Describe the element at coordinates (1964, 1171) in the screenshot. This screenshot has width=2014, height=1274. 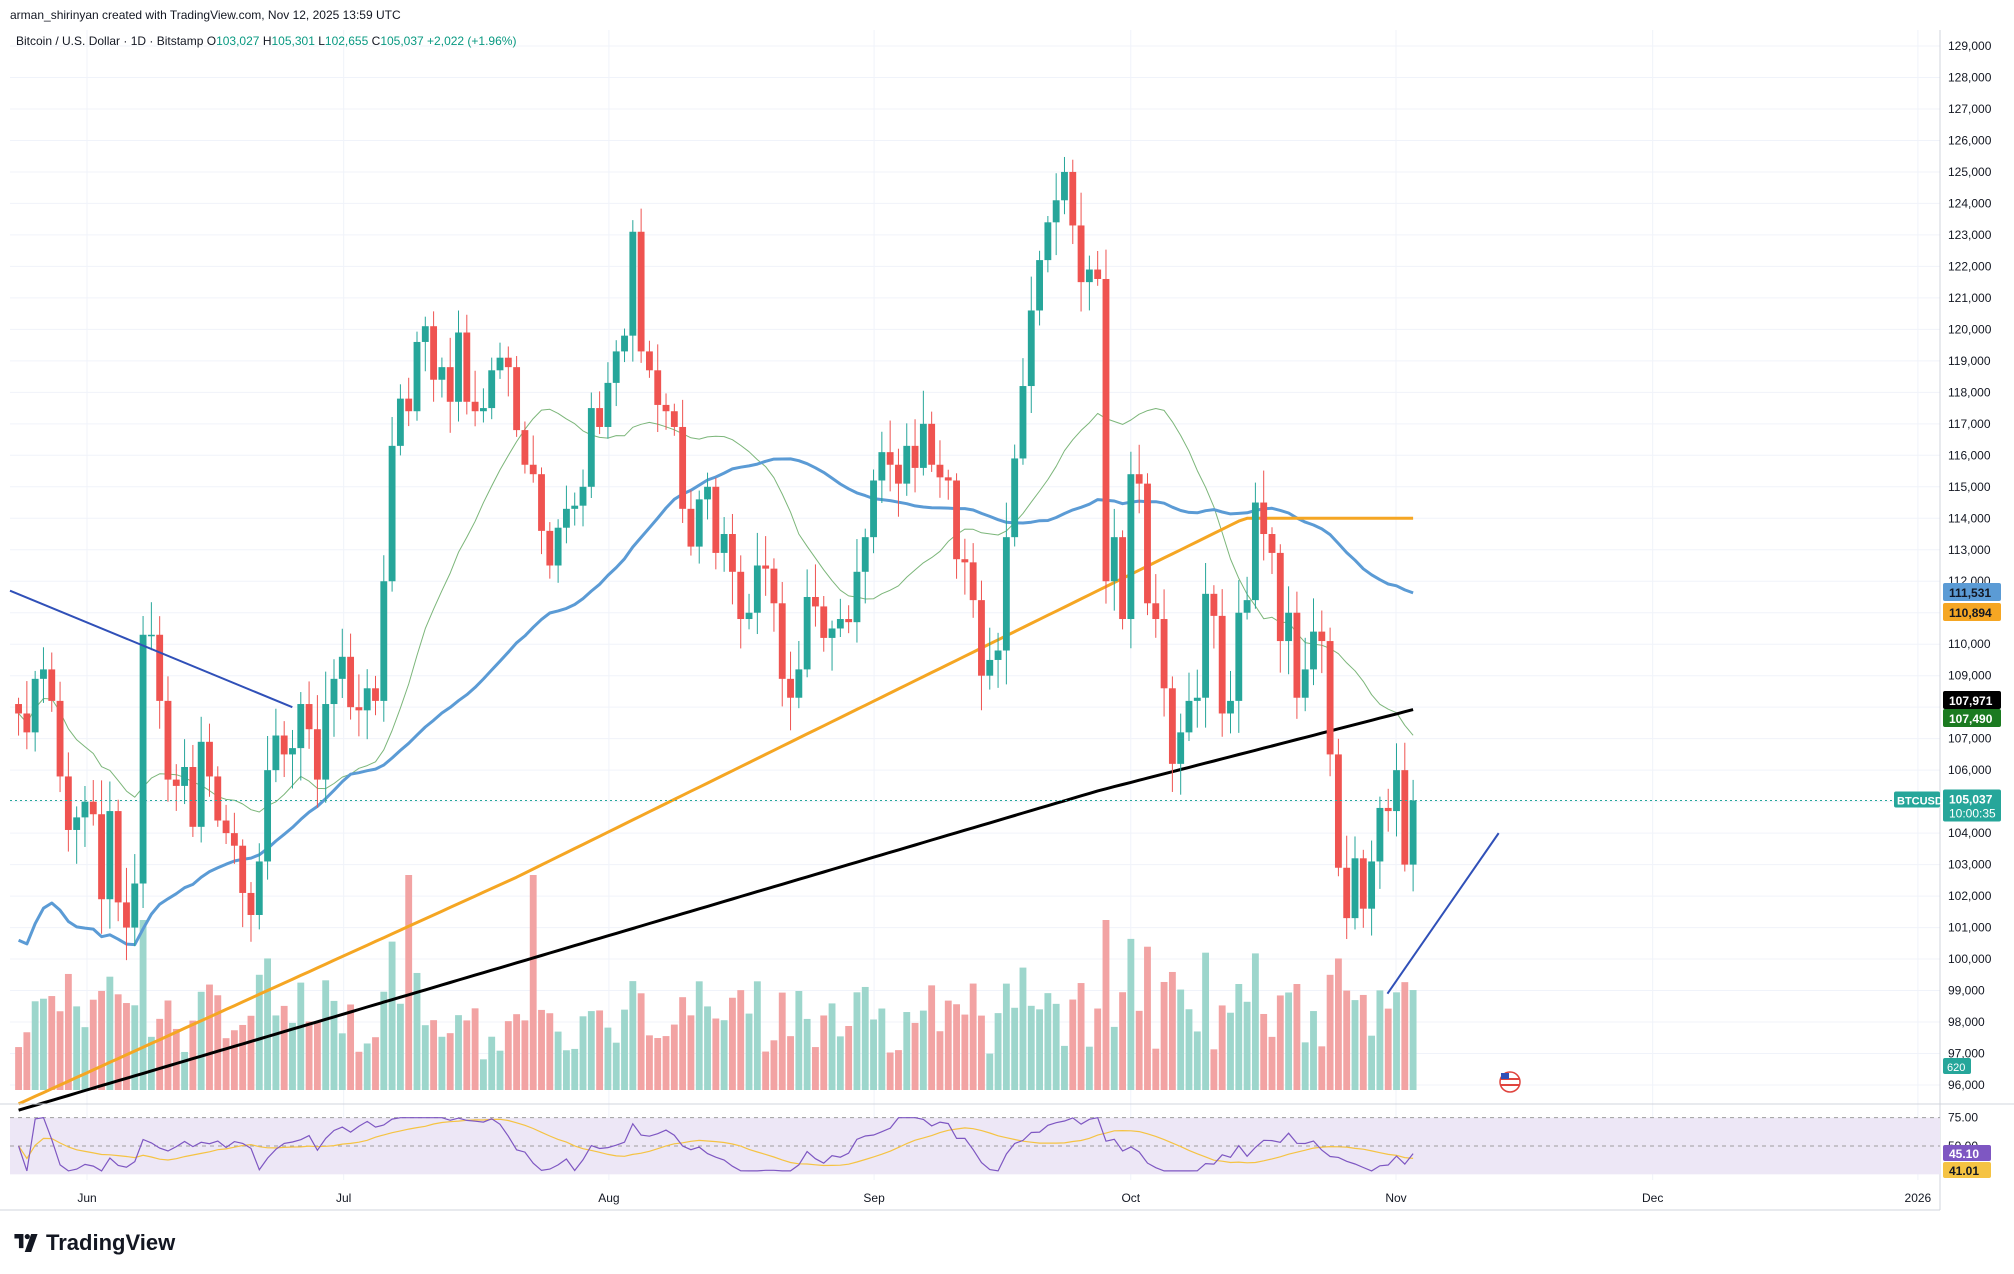
I see `rsi-ma-value-tag: 41.01` at that location.